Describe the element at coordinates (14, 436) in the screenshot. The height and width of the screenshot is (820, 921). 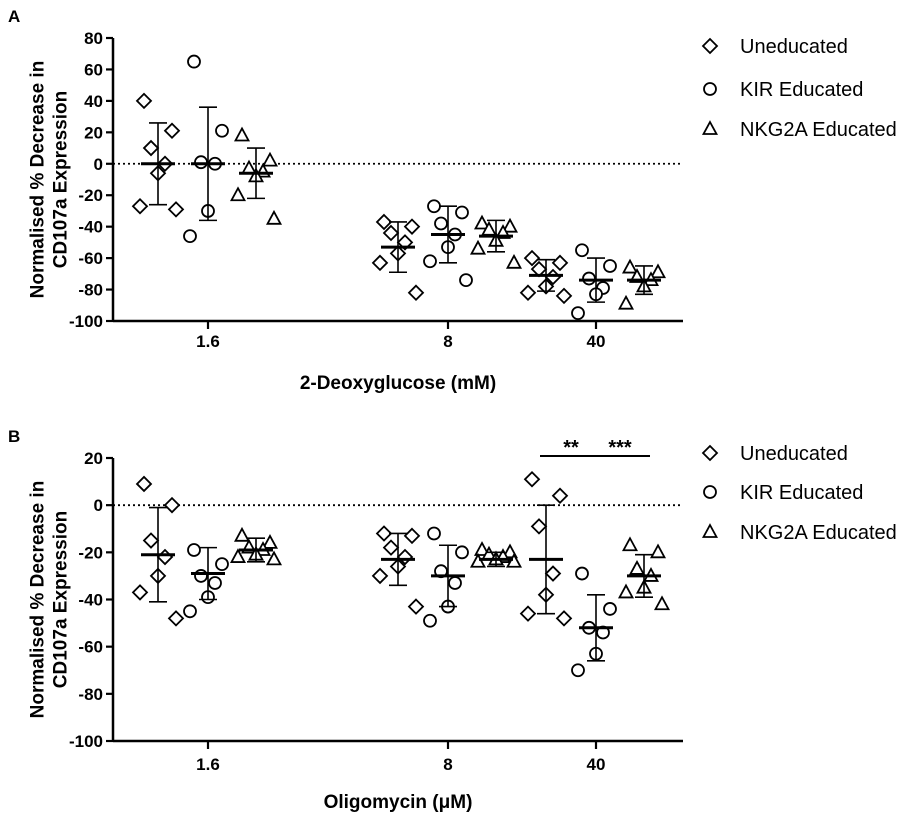
I see `panel-letter: B` at that location.